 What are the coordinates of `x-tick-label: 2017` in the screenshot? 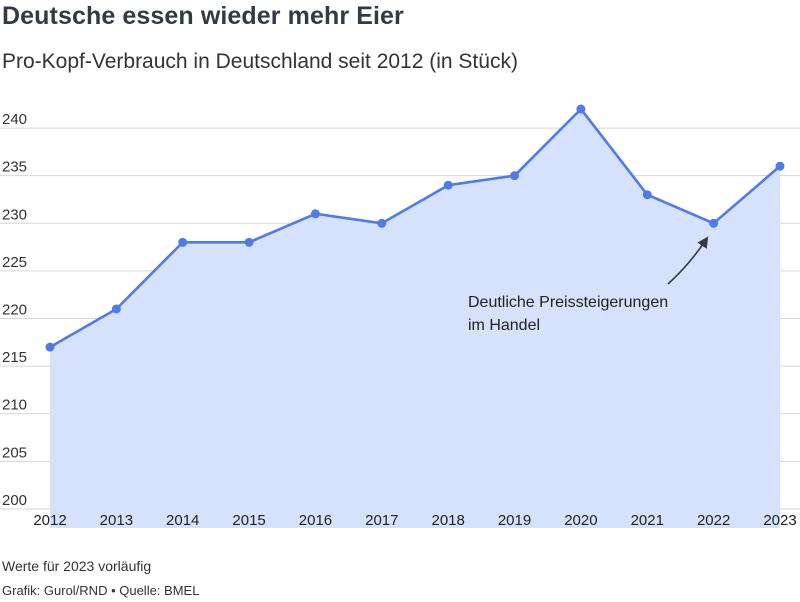 It's located at (381, 520).